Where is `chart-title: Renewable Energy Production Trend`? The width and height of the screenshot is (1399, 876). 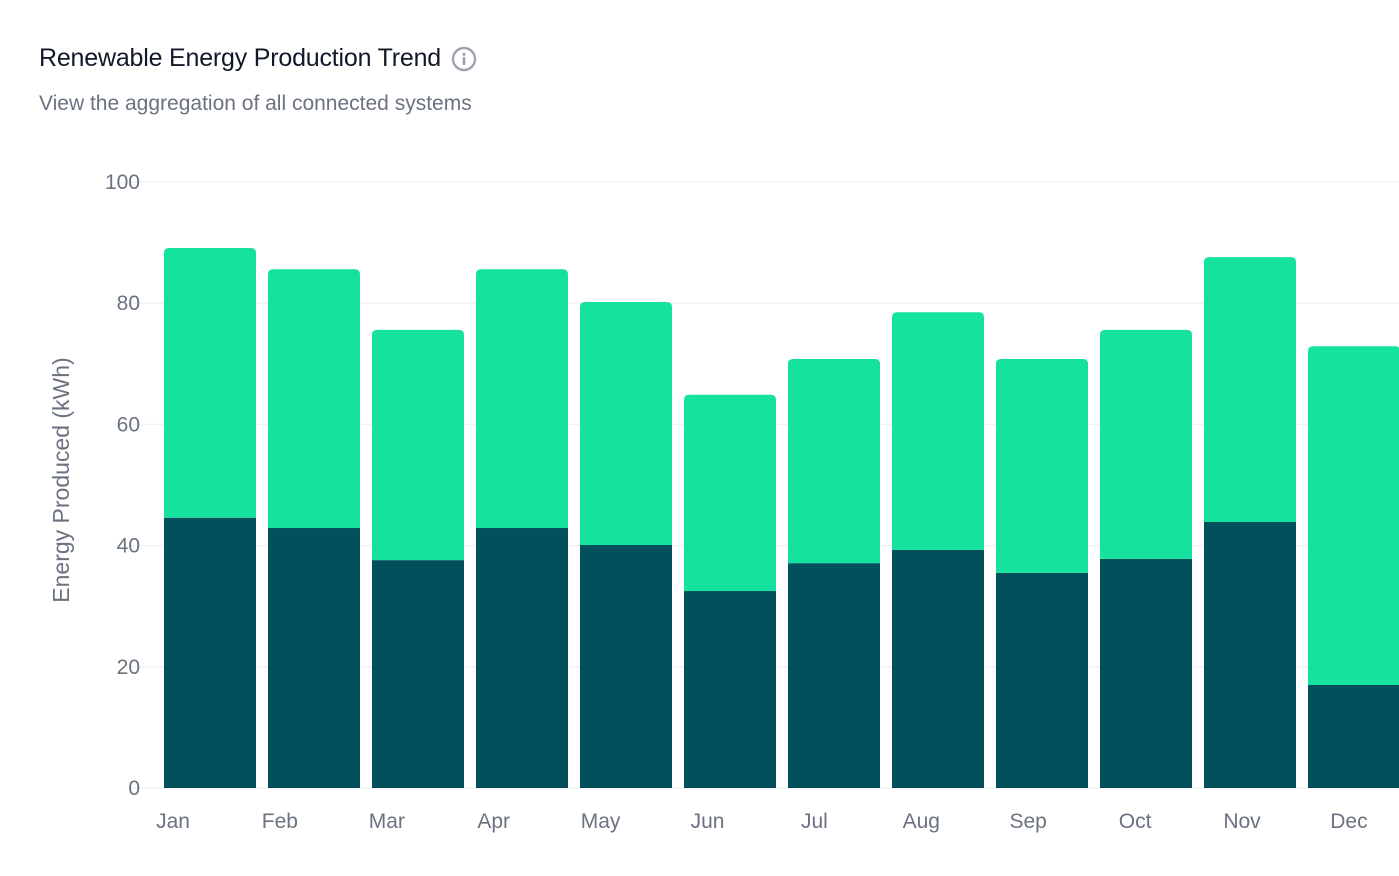
chart-title: Renewable Energy Production Trend is located at coordinates (258, 58).